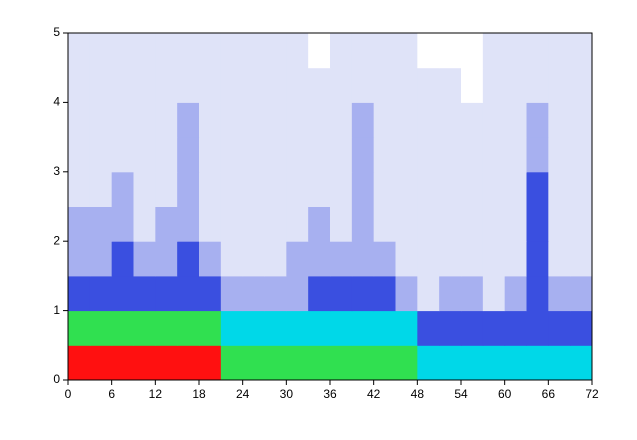 Image resolution: width=637 pixels, height=440 pixels. I want to click on x-tick-label: 54, so click(461, 394).